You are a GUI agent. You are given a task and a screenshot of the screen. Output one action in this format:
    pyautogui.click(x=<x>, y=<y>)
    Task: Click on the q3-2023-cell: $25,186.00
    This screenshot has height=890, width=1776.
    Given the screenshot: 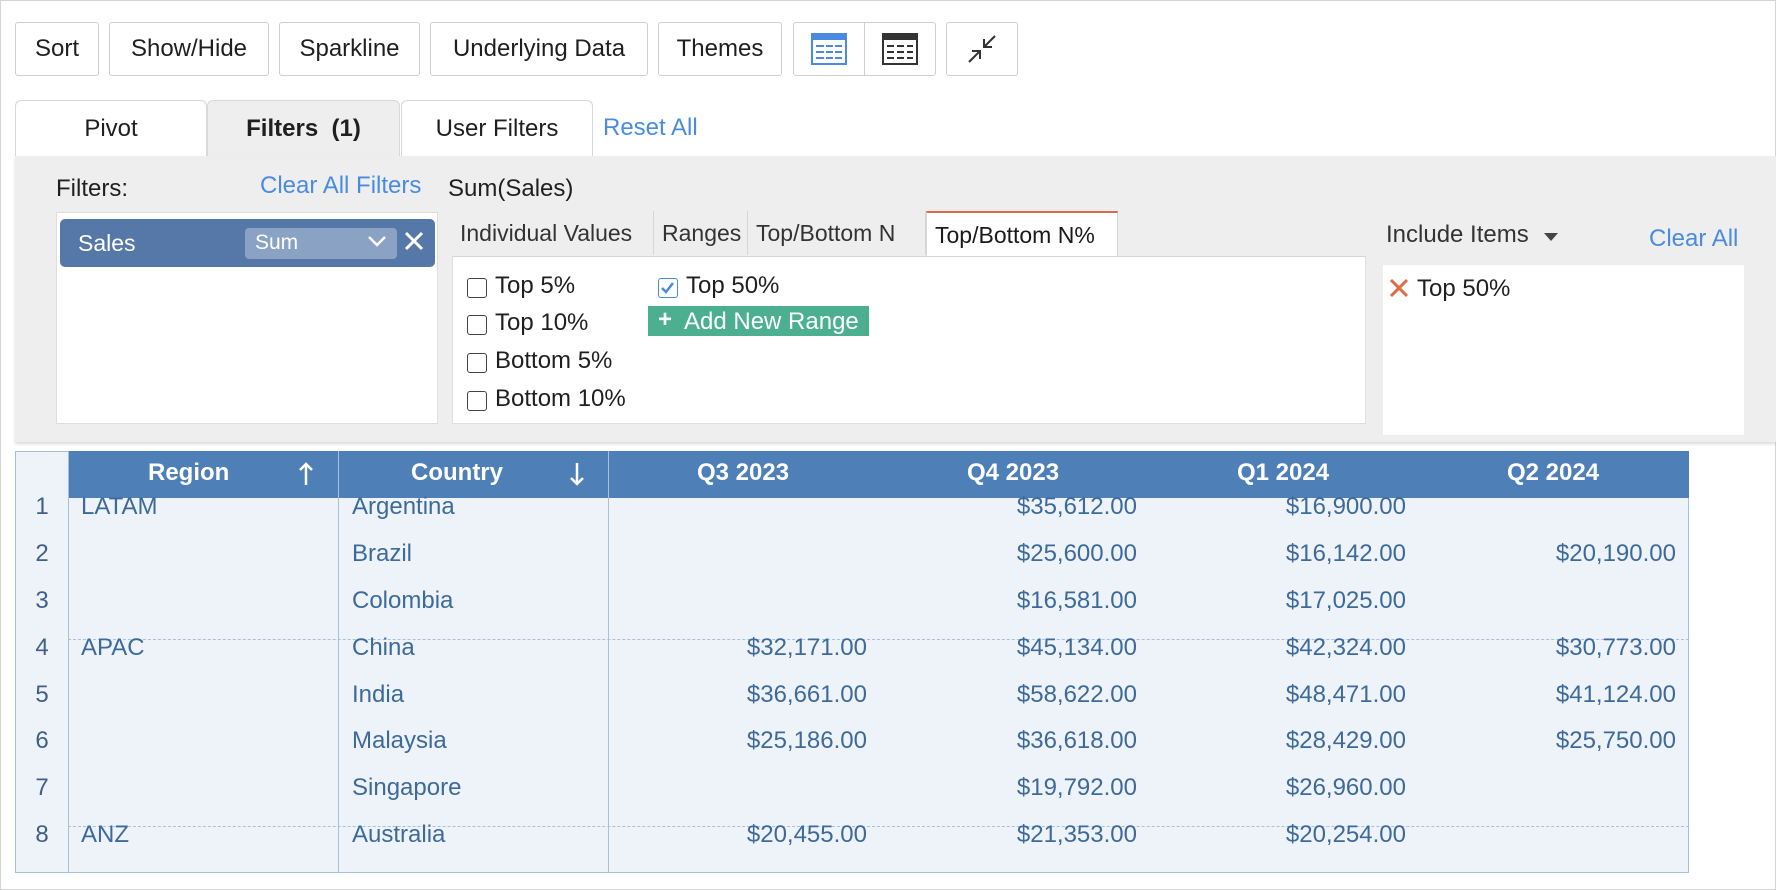 What is the action you would take?
    pyautogui.click(x=806, y=740)
    